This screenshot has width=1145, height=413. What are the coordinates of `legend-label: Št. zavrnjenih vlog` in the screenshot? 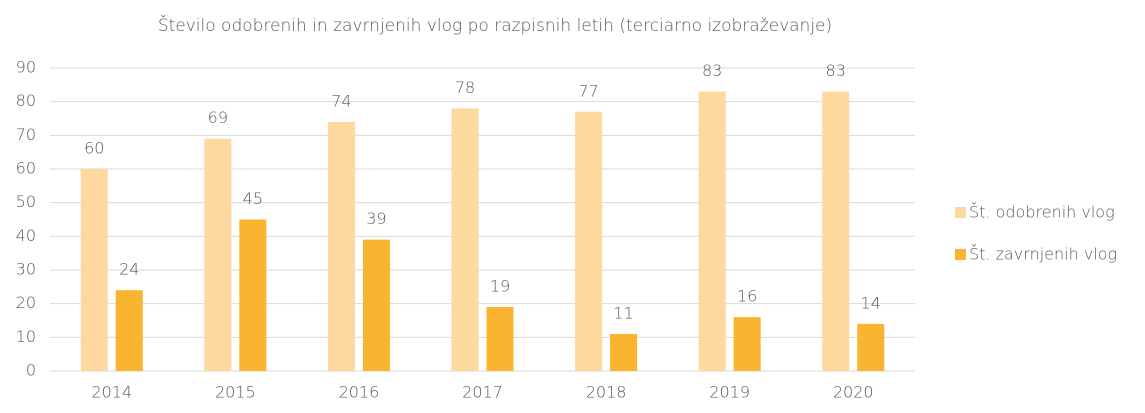 It's located at (1043, 254).